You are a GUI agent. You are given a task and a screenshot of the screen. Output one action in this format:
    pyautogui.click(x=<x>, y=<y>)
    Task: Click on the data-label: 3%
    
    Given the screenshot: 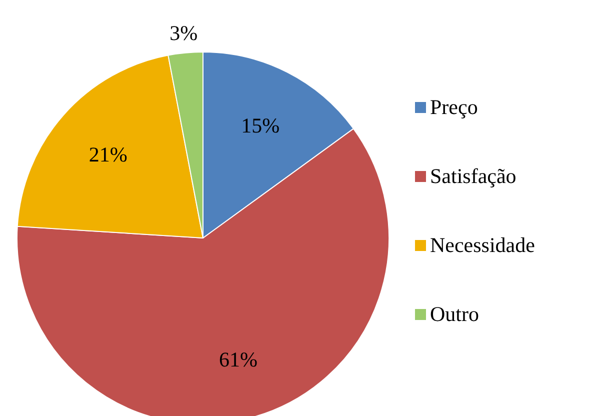 What is the action you would take?
    pyautogui.click(x=184, y=32)
    